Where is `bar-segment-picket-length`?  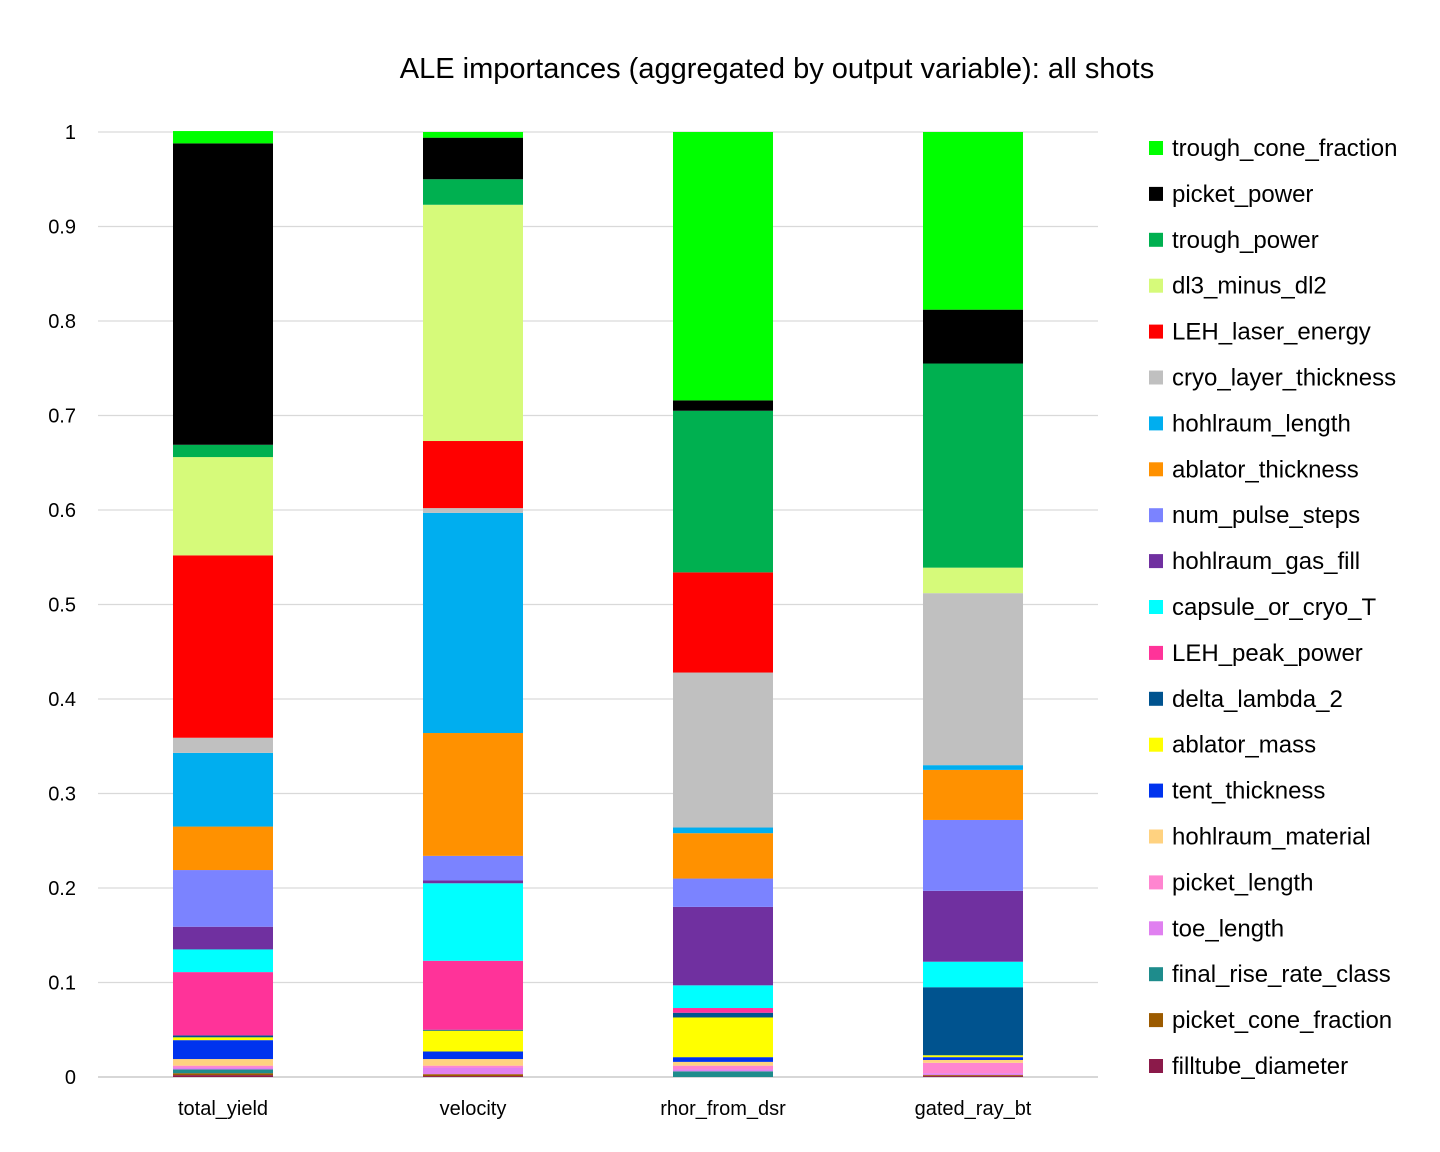 bar-segment-picket-length is located at coordinates (973, 1068).